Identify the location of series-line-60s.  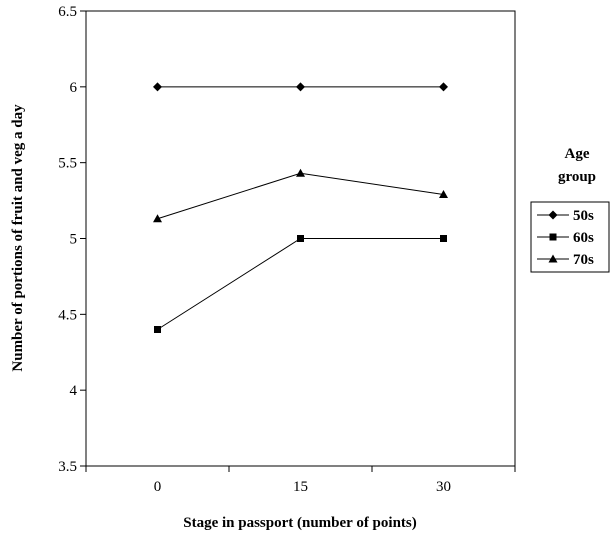
(300, 284).